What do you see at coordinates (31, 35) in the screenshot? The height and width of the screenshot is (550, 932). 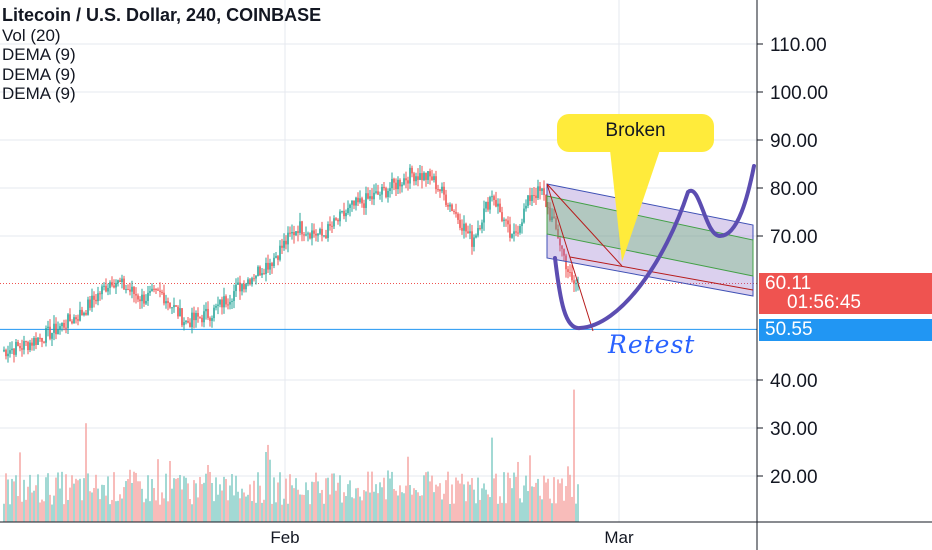 I see `study-vol: Vol (20)` at bounding box center [31, 35].